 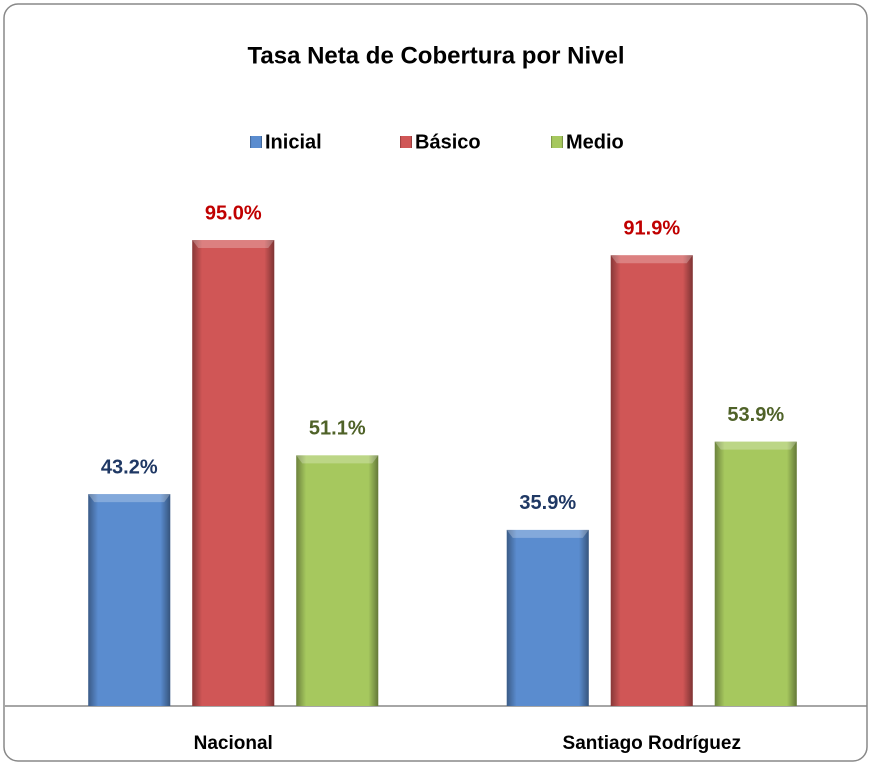 What do you see at coordinates (129, 467) in the screenshot?
I see `value-label: 43.2%` at bounding box center [129, 467].